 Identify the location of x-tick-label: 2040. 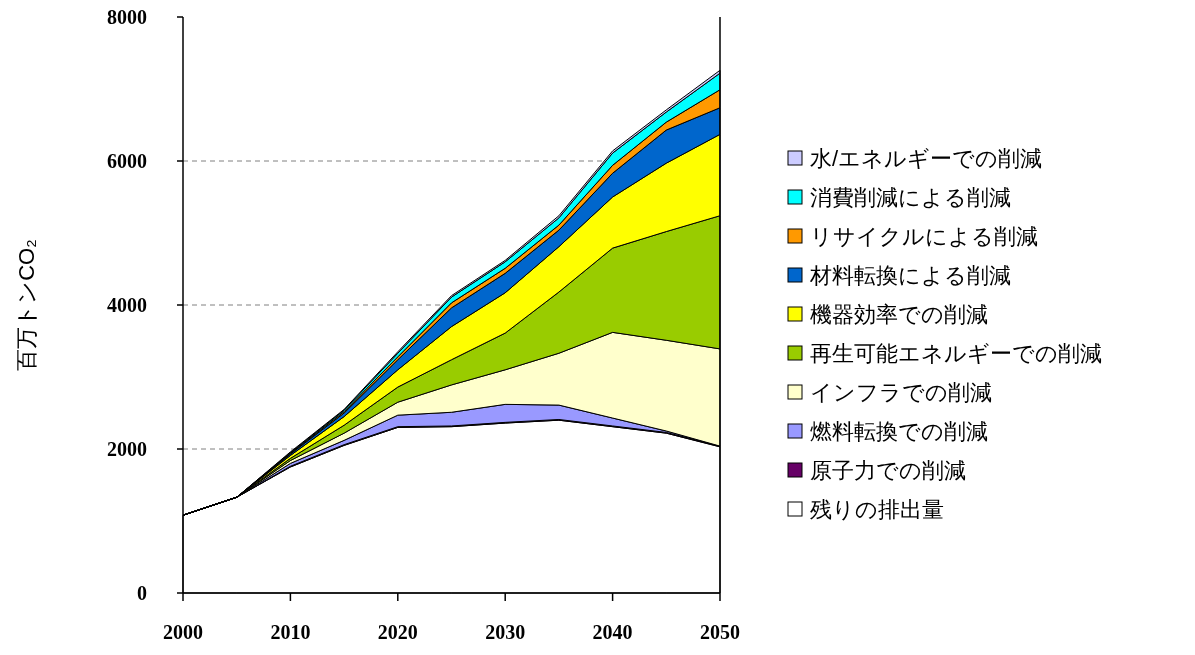
(612, 632).